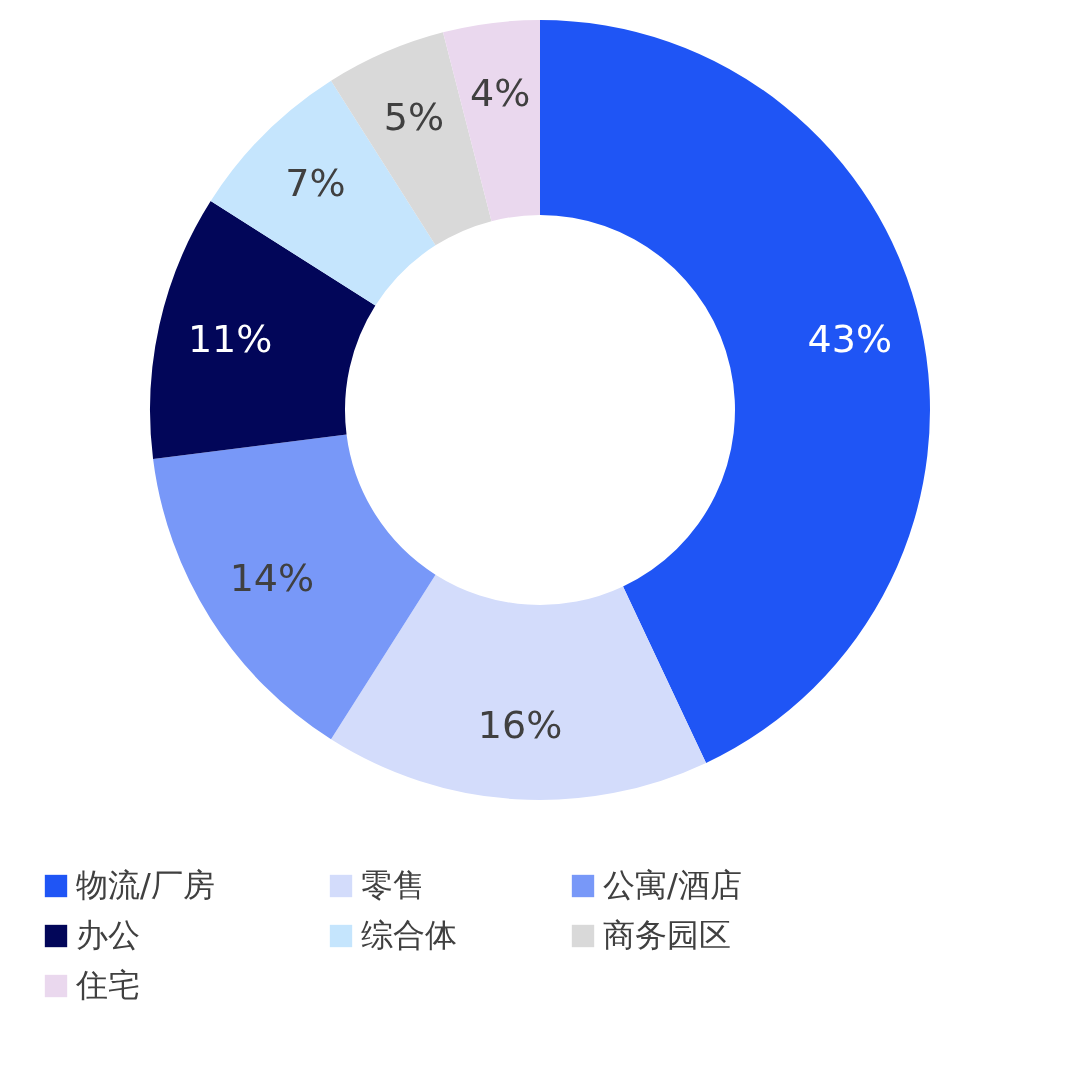  What do you see at coordinates (850, 338) in the screenshot?
I see `data-label: 43%` at bounding box center [850, 338].